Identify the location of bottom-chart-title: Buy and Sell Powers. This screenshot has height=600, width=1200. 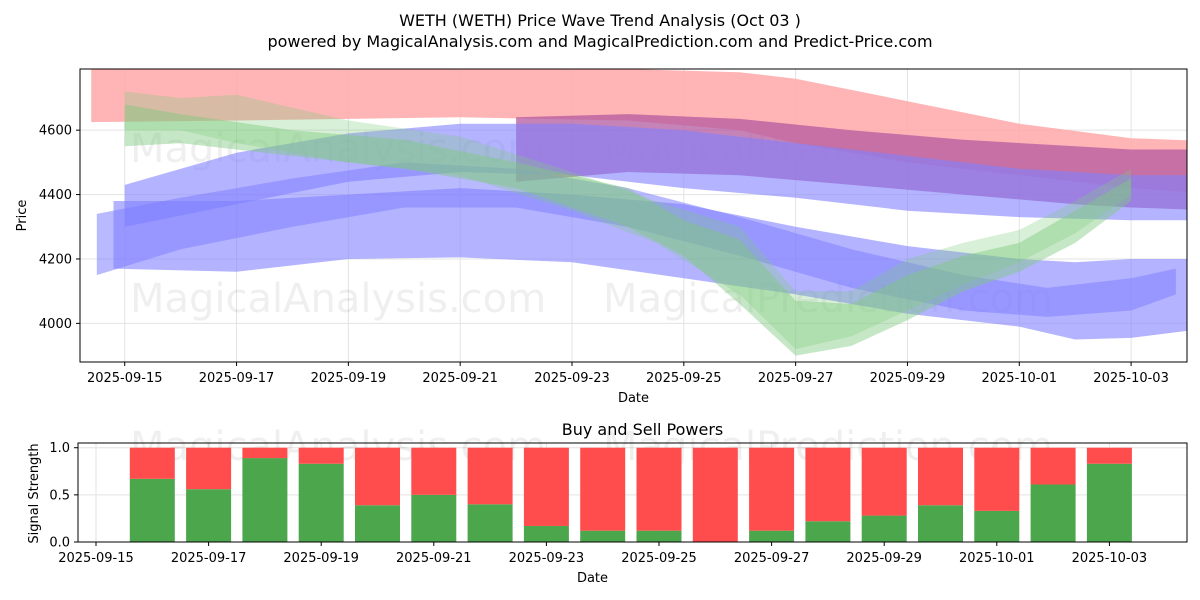
(643, 429).